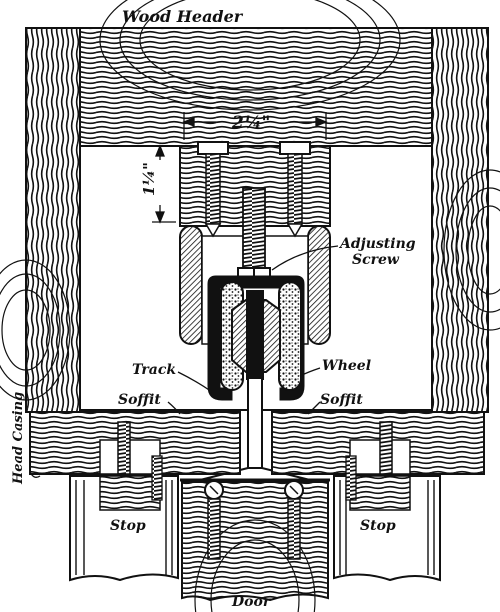 The height and width of the screenshot is (612, 500). I want to click on hanger-stem, so click(255, 429).